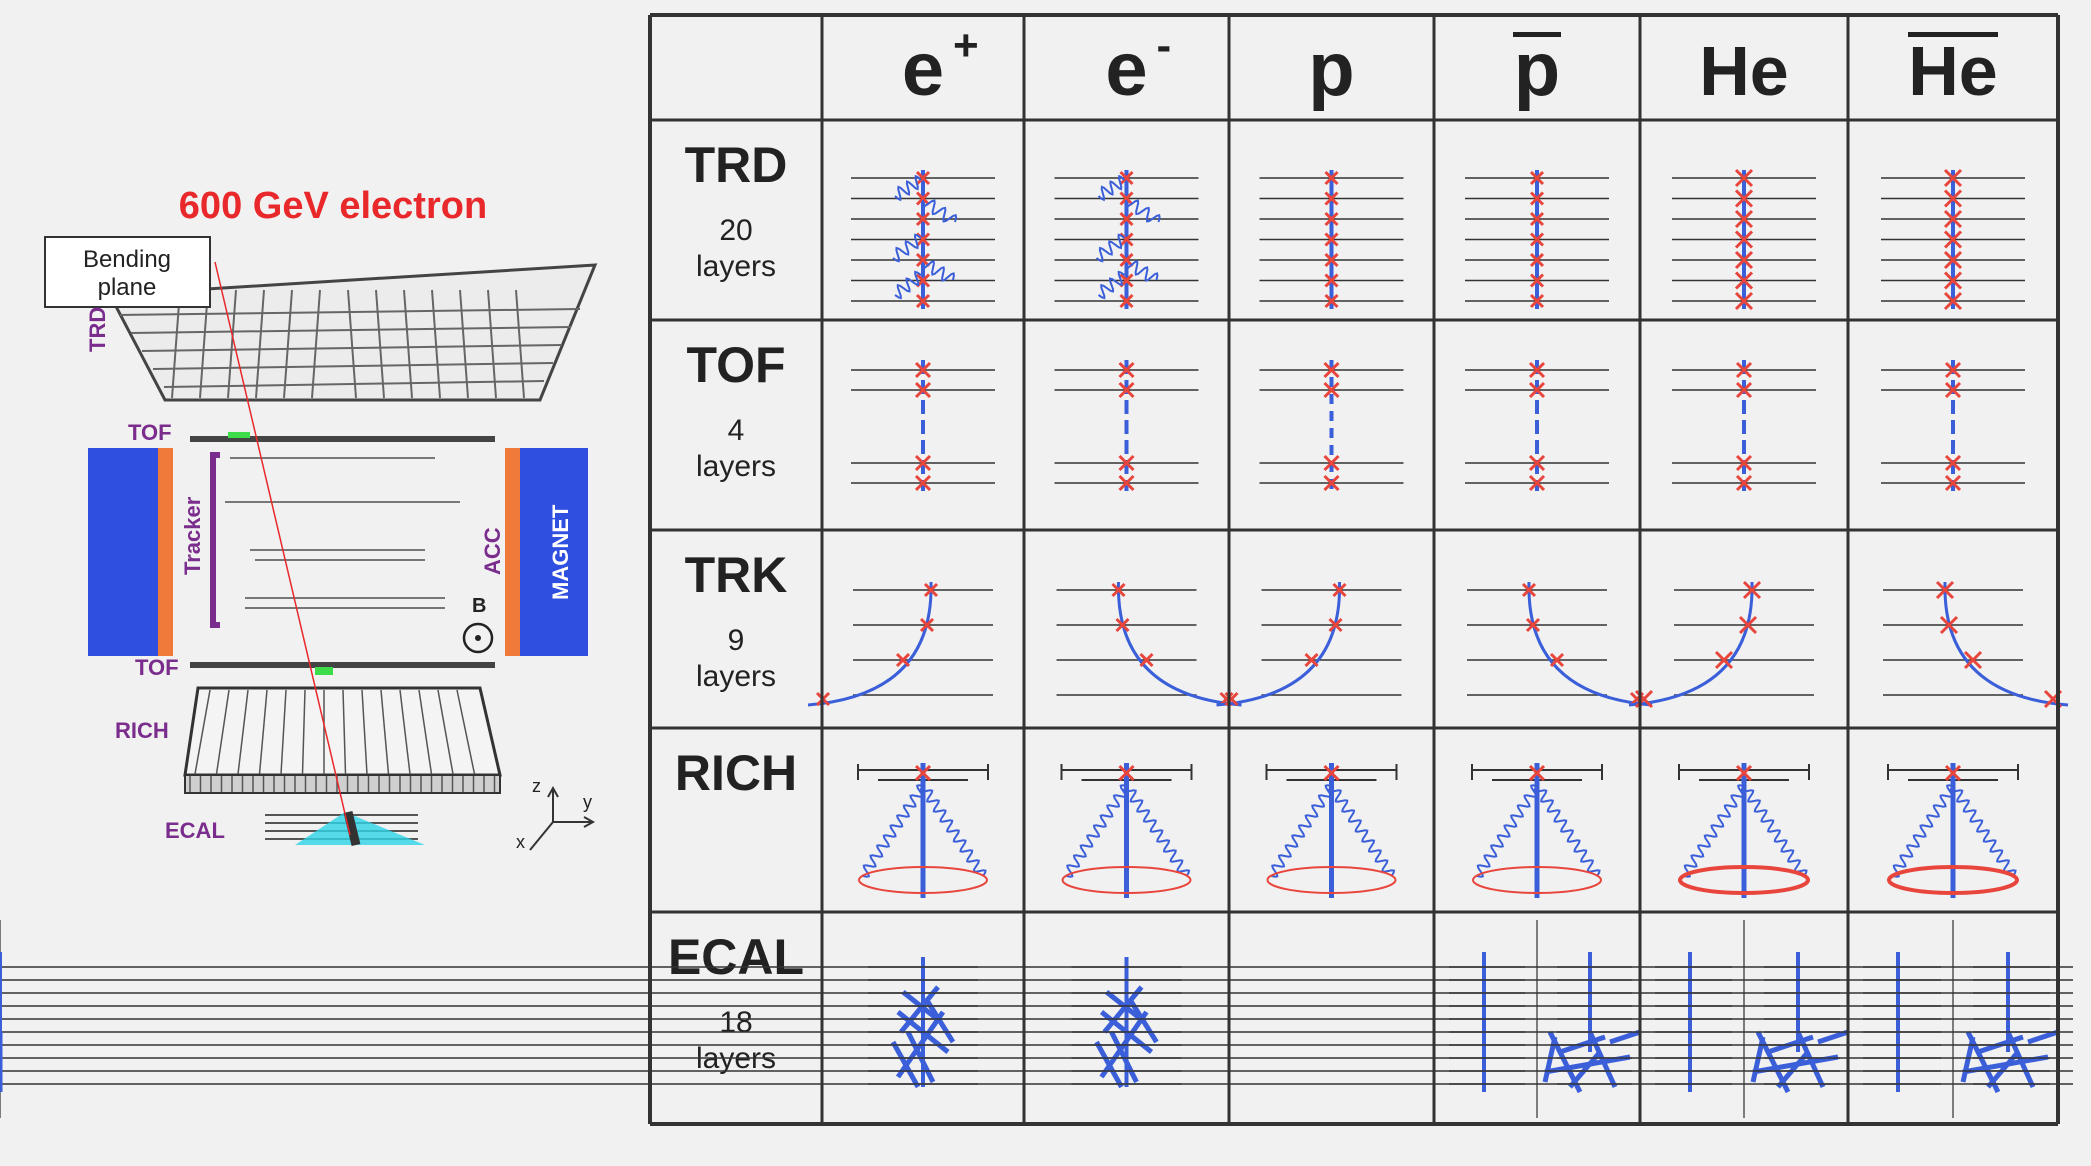 This screenshot has width=2091, height=1166. Describe the element at coordinates (560, 552) in the screenshot. I see `magnet-label: MAGNET` at that location.